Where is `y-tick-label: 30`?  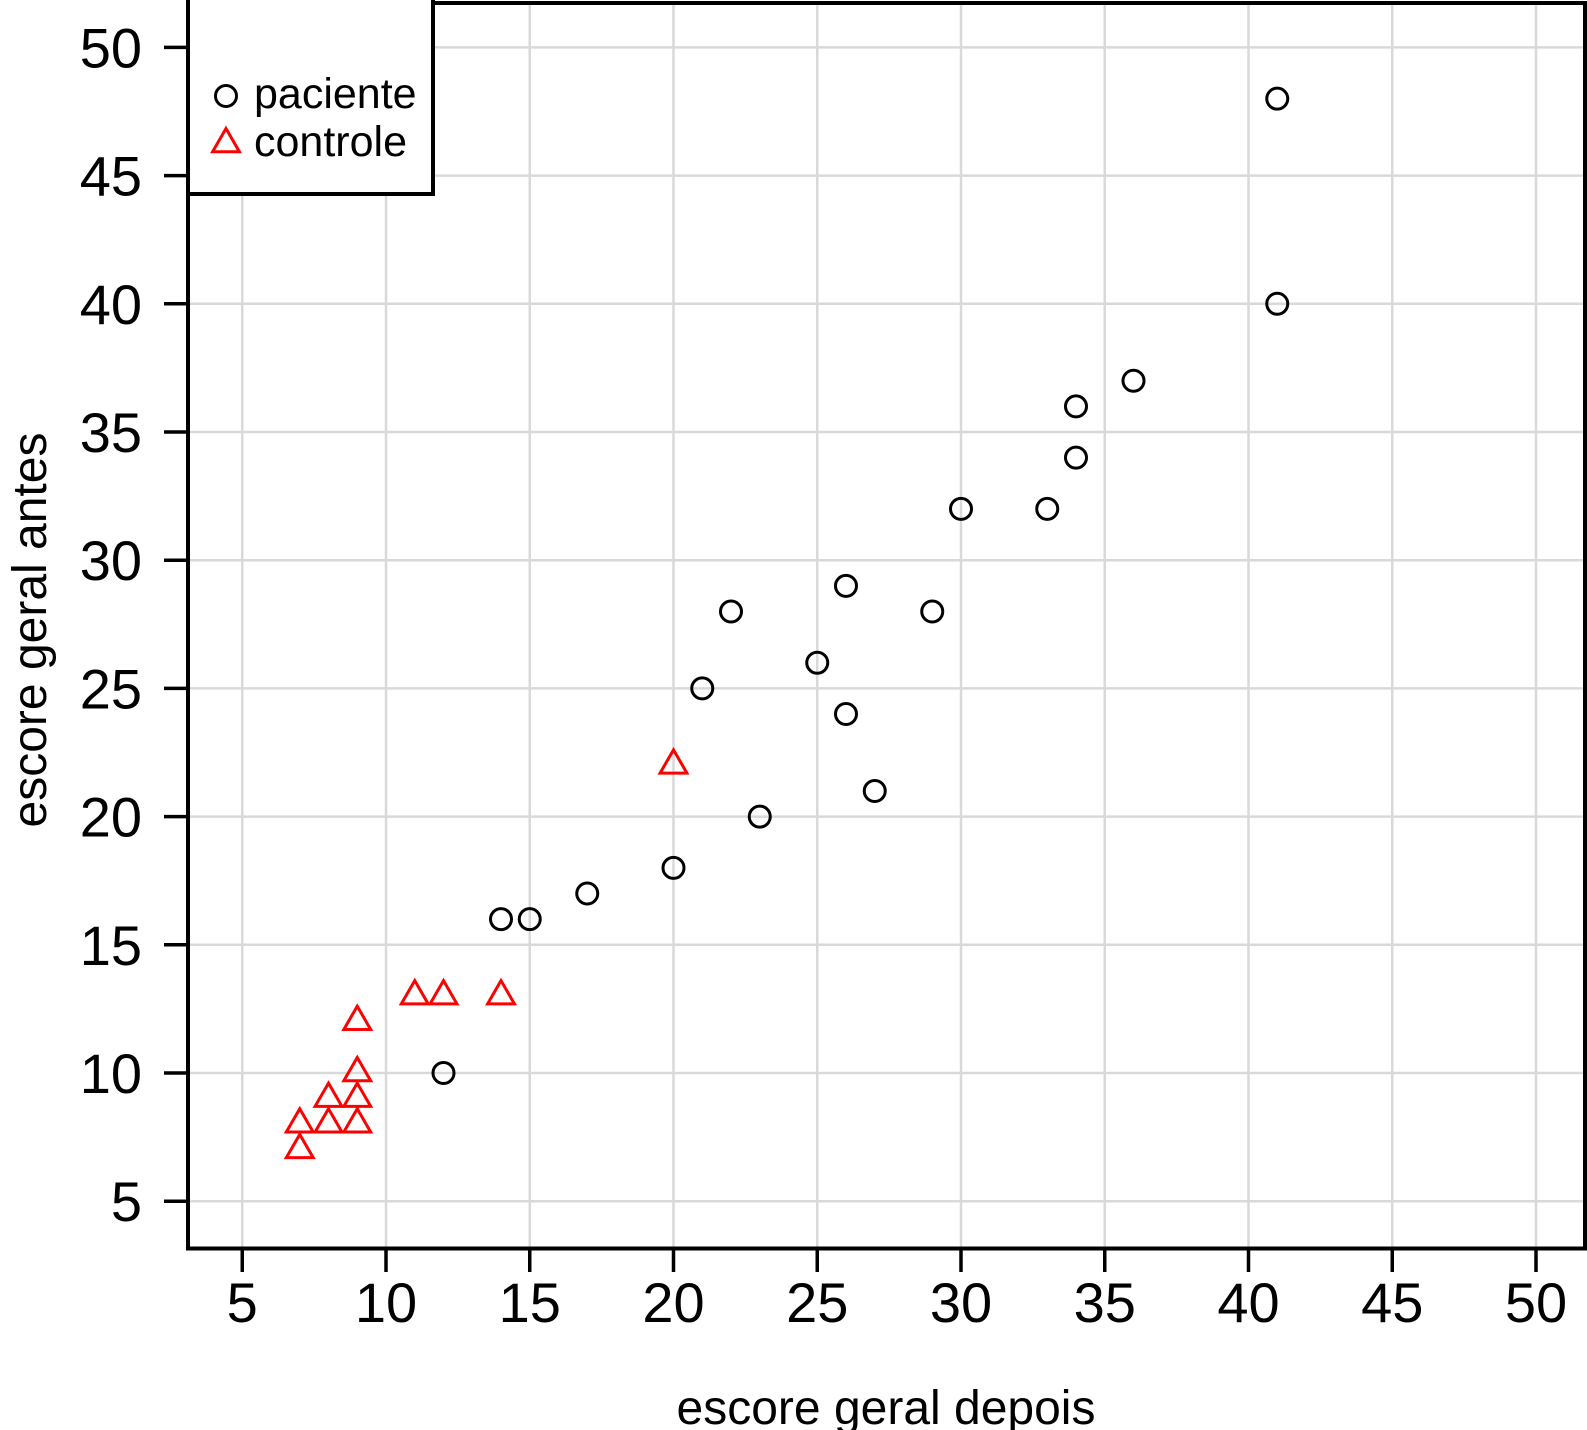 y-tick-label: 30 is located at coordinates (111, 560).